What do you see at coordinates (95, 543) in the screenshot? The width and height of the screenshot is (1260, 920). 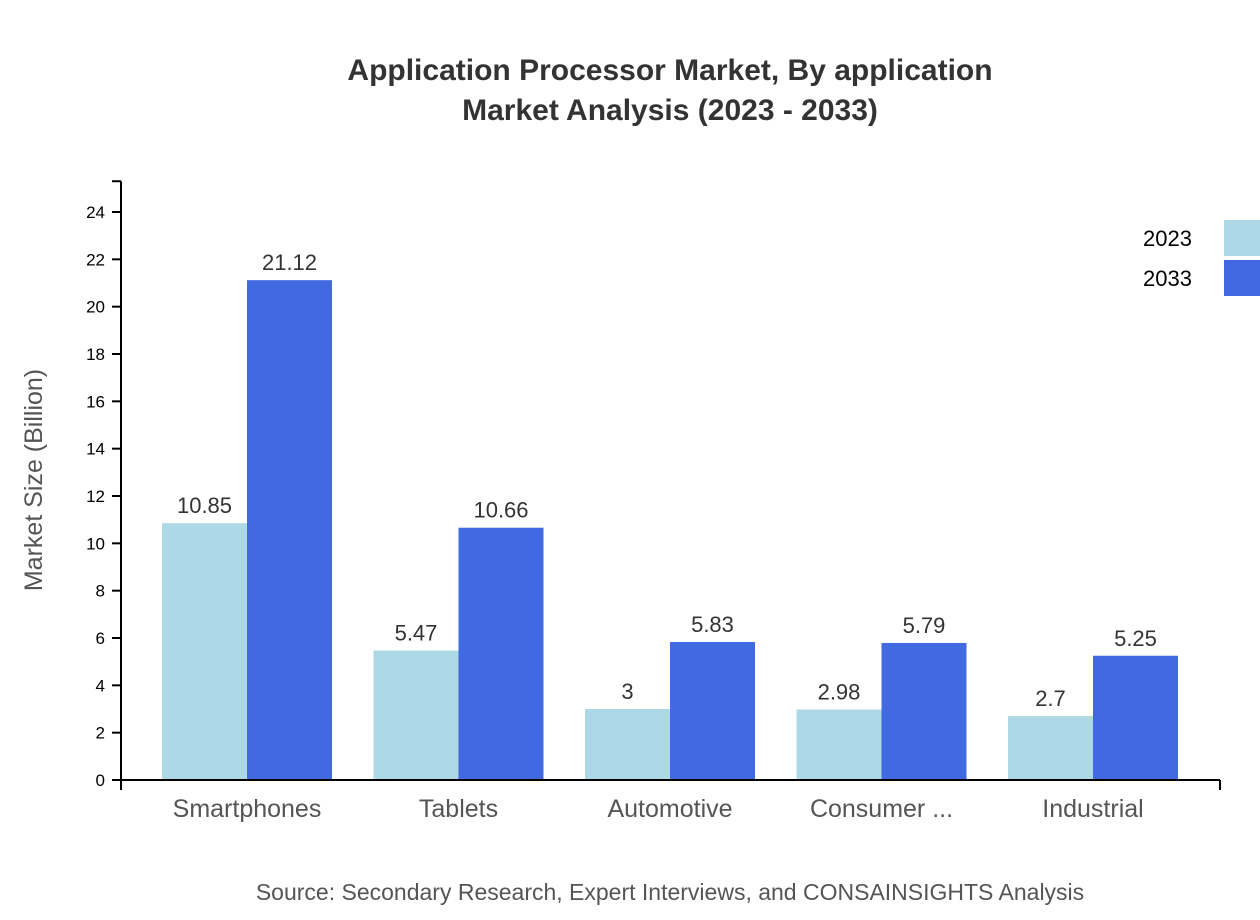 I see `y-tick-label: 10` at bounding box center [95, 543].